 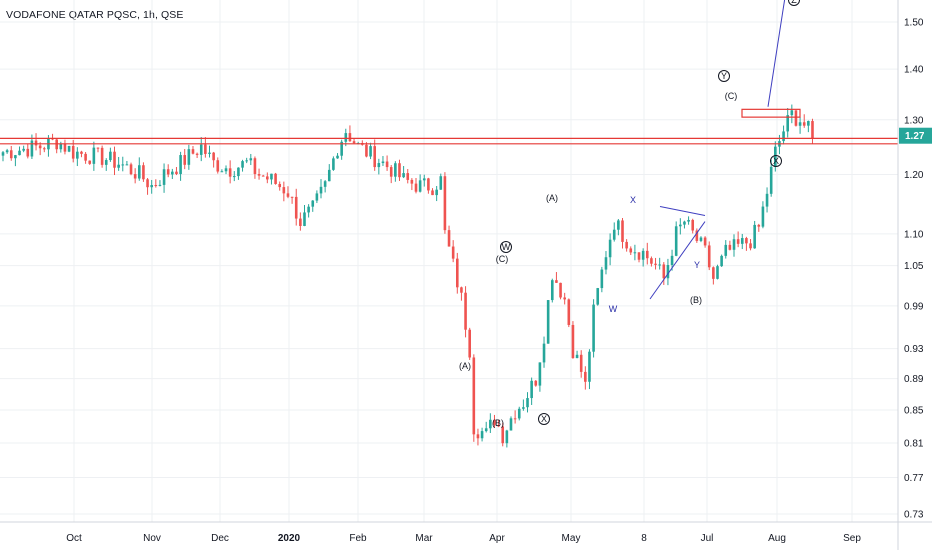 I want to click on wave-label-text: Z, so click(x=794, y=2).